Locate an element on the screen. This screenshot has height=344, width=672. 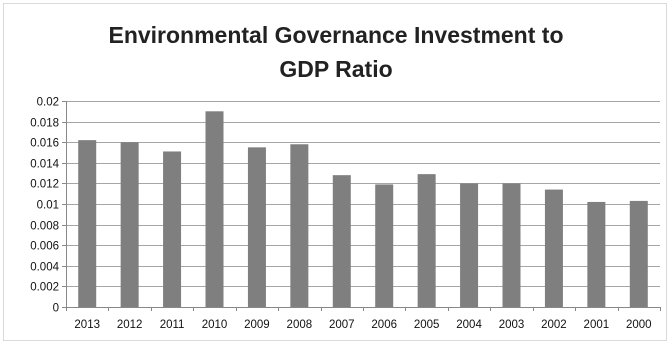
x-tick-label: 2006 is located at coordinates (384, 325).